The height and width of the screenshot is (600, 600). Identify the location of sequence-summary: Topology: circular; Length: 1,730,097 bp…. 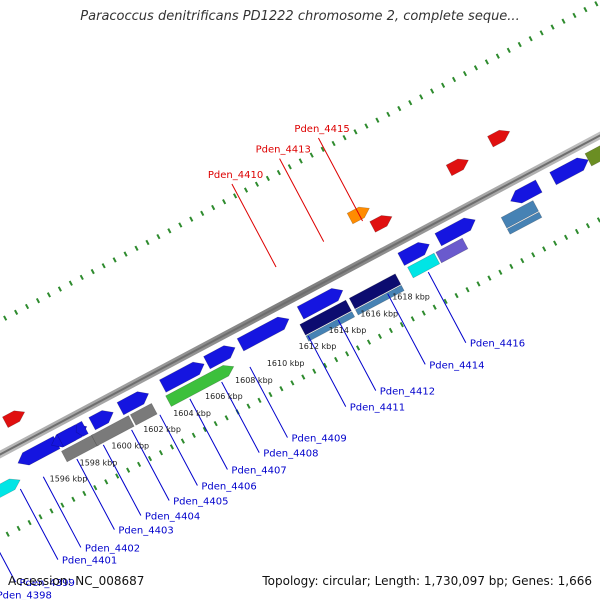
(427, 581).